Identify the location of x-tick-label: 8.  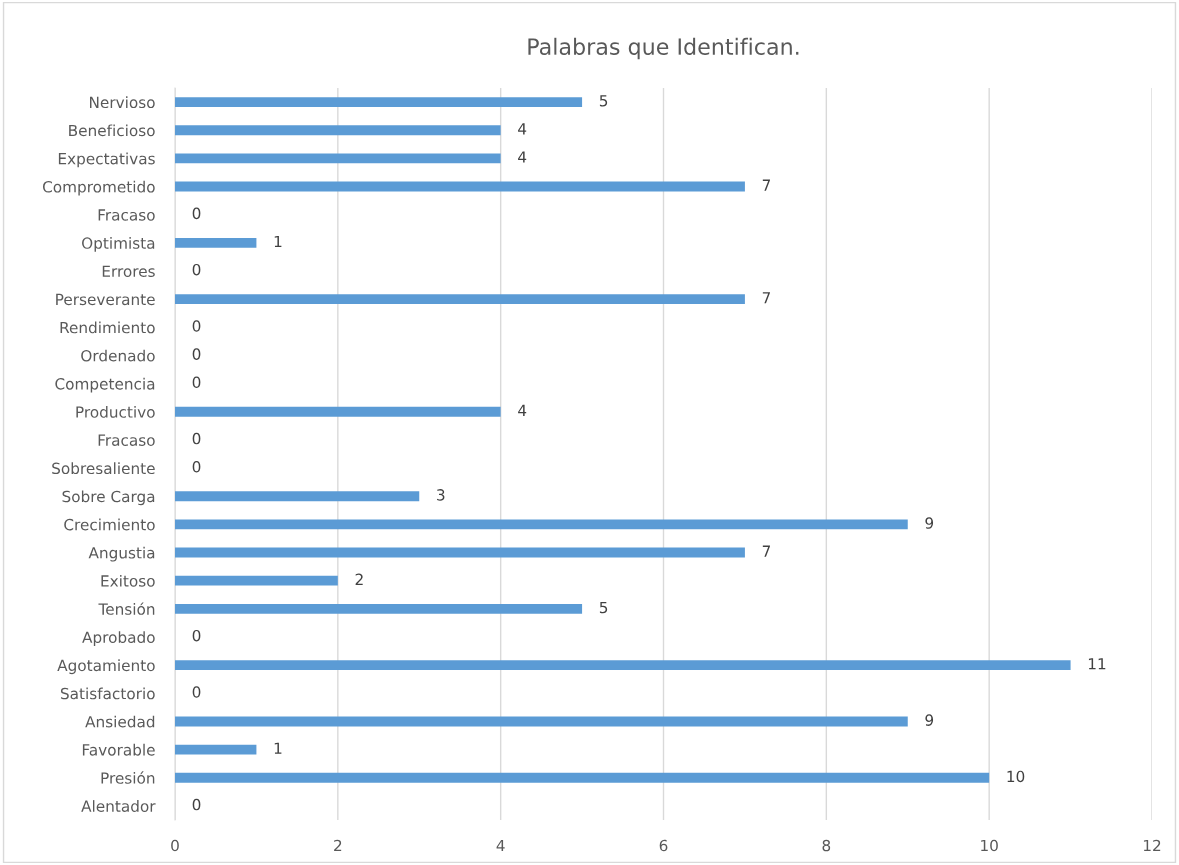
(826, 845).